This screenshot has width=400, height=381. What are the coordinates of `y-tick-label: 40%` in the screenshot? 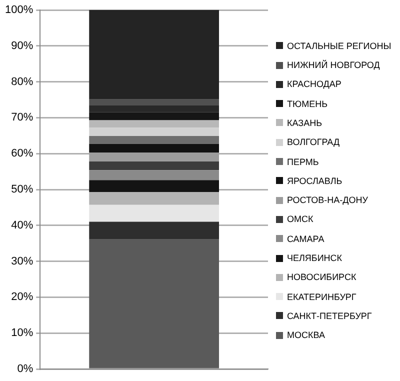 It's located at (22, 225).